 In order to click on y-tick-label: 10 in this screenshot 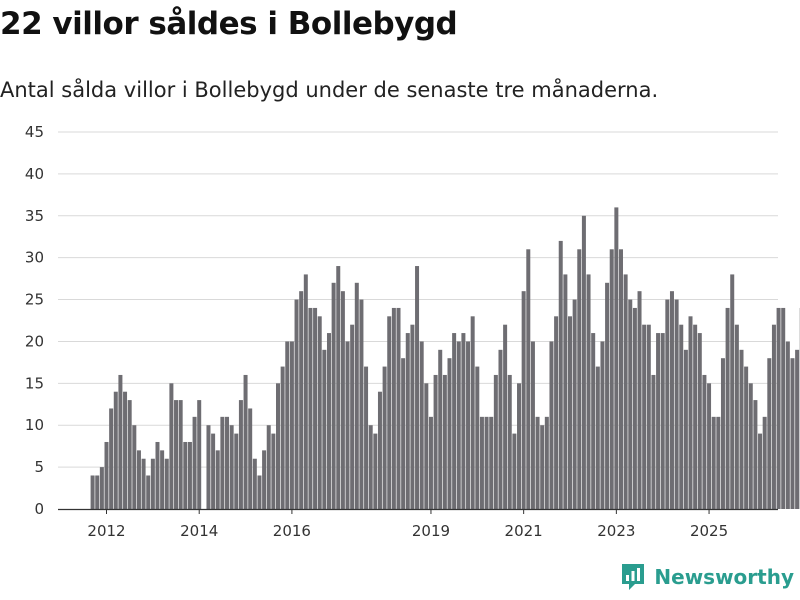, I will do `click(34, 425)`.